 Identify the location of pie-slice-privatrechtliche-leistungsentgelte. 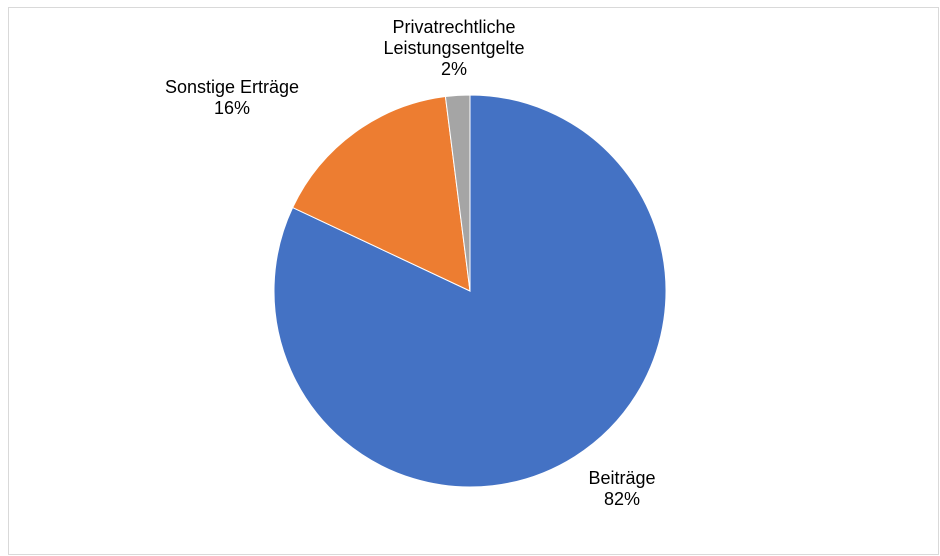
(457, 193).